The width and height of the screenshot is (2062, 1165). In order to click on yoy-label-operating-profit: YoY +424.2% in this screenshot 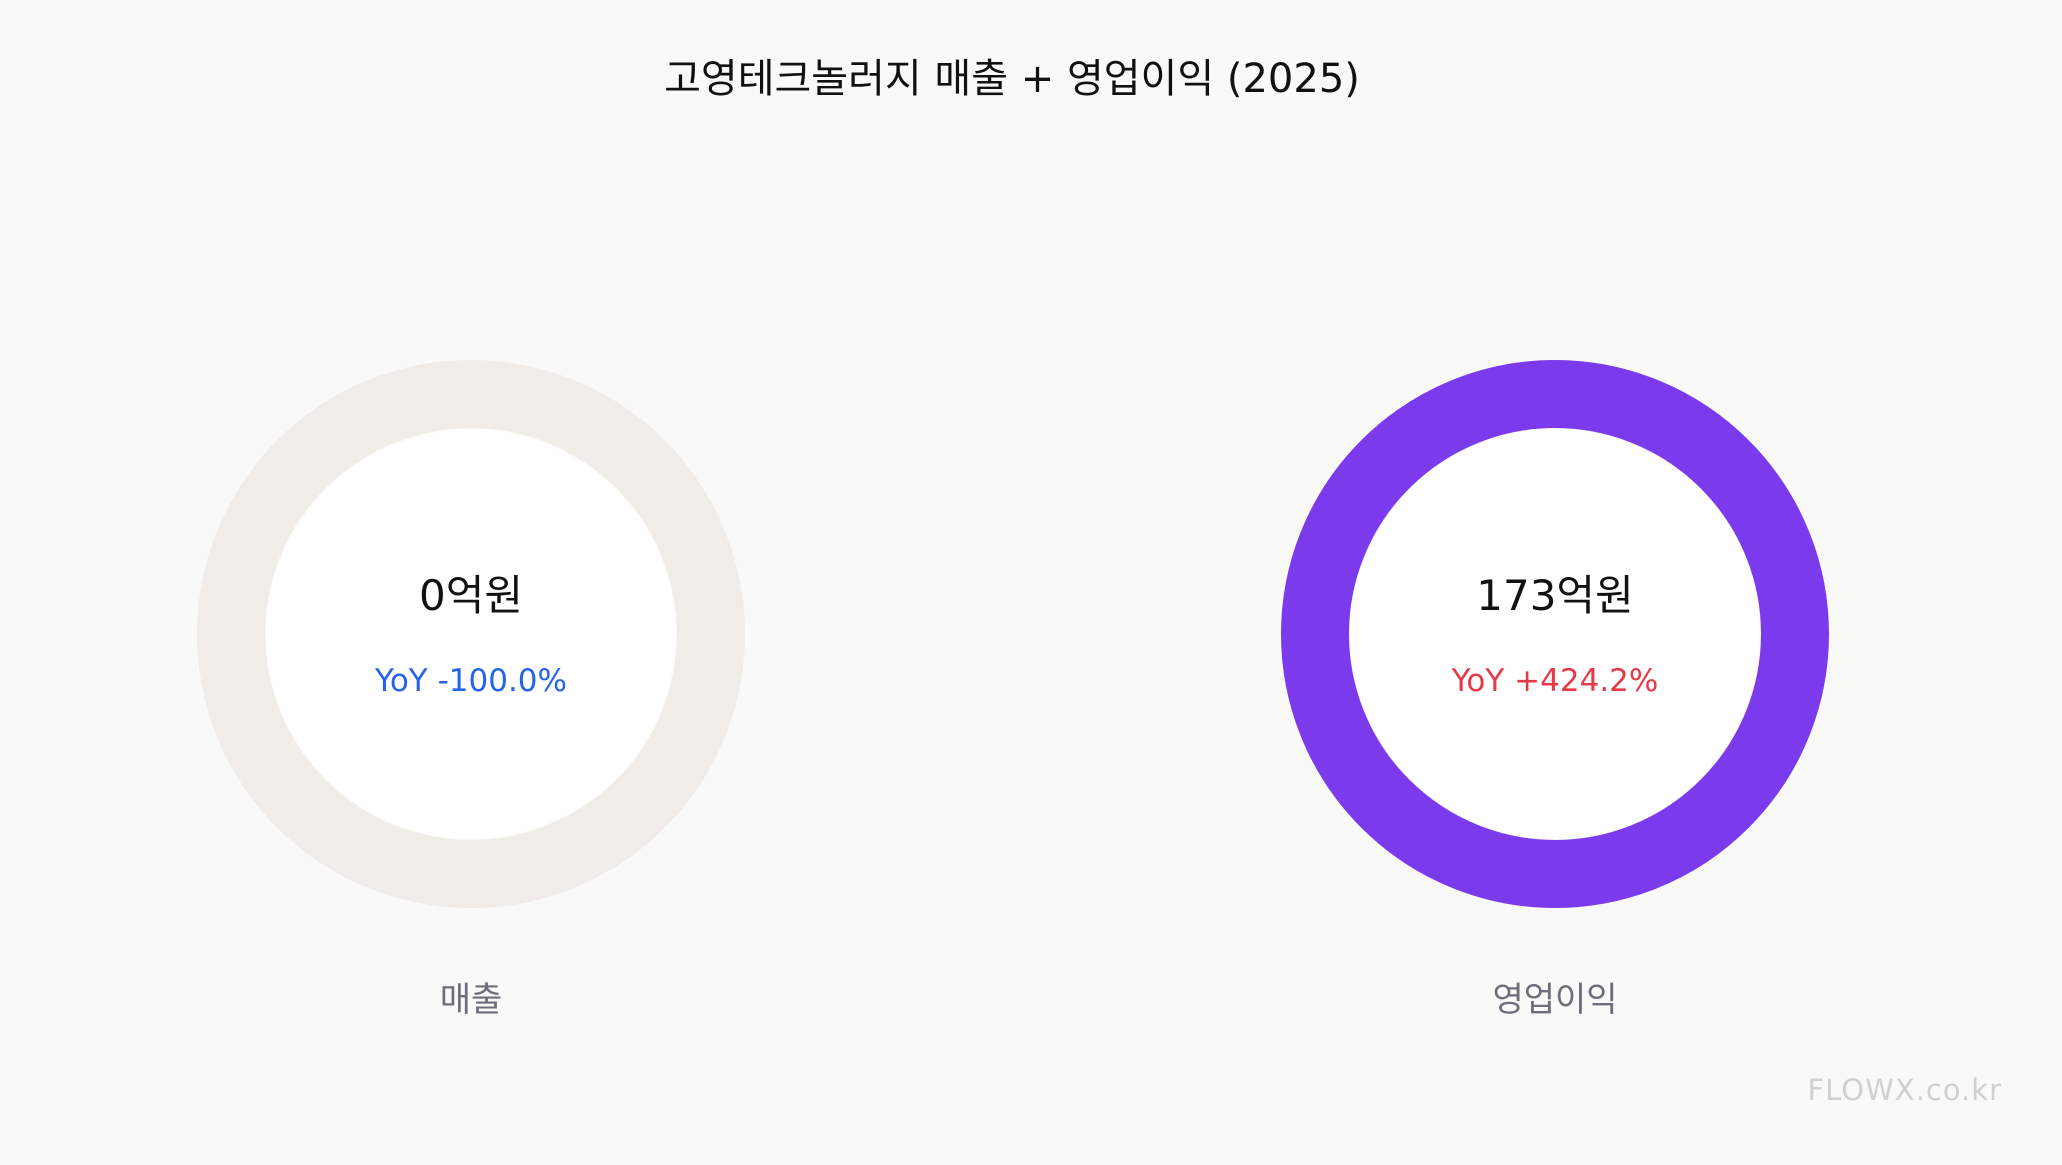, I will do `click(1555, 681)`.